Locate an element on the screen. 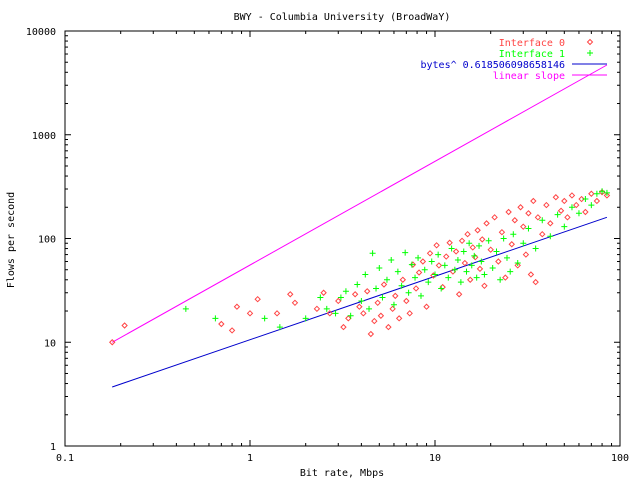 This screenshot has height=480, width=640. legend-marker-plus is located at coordinates (590, 53).